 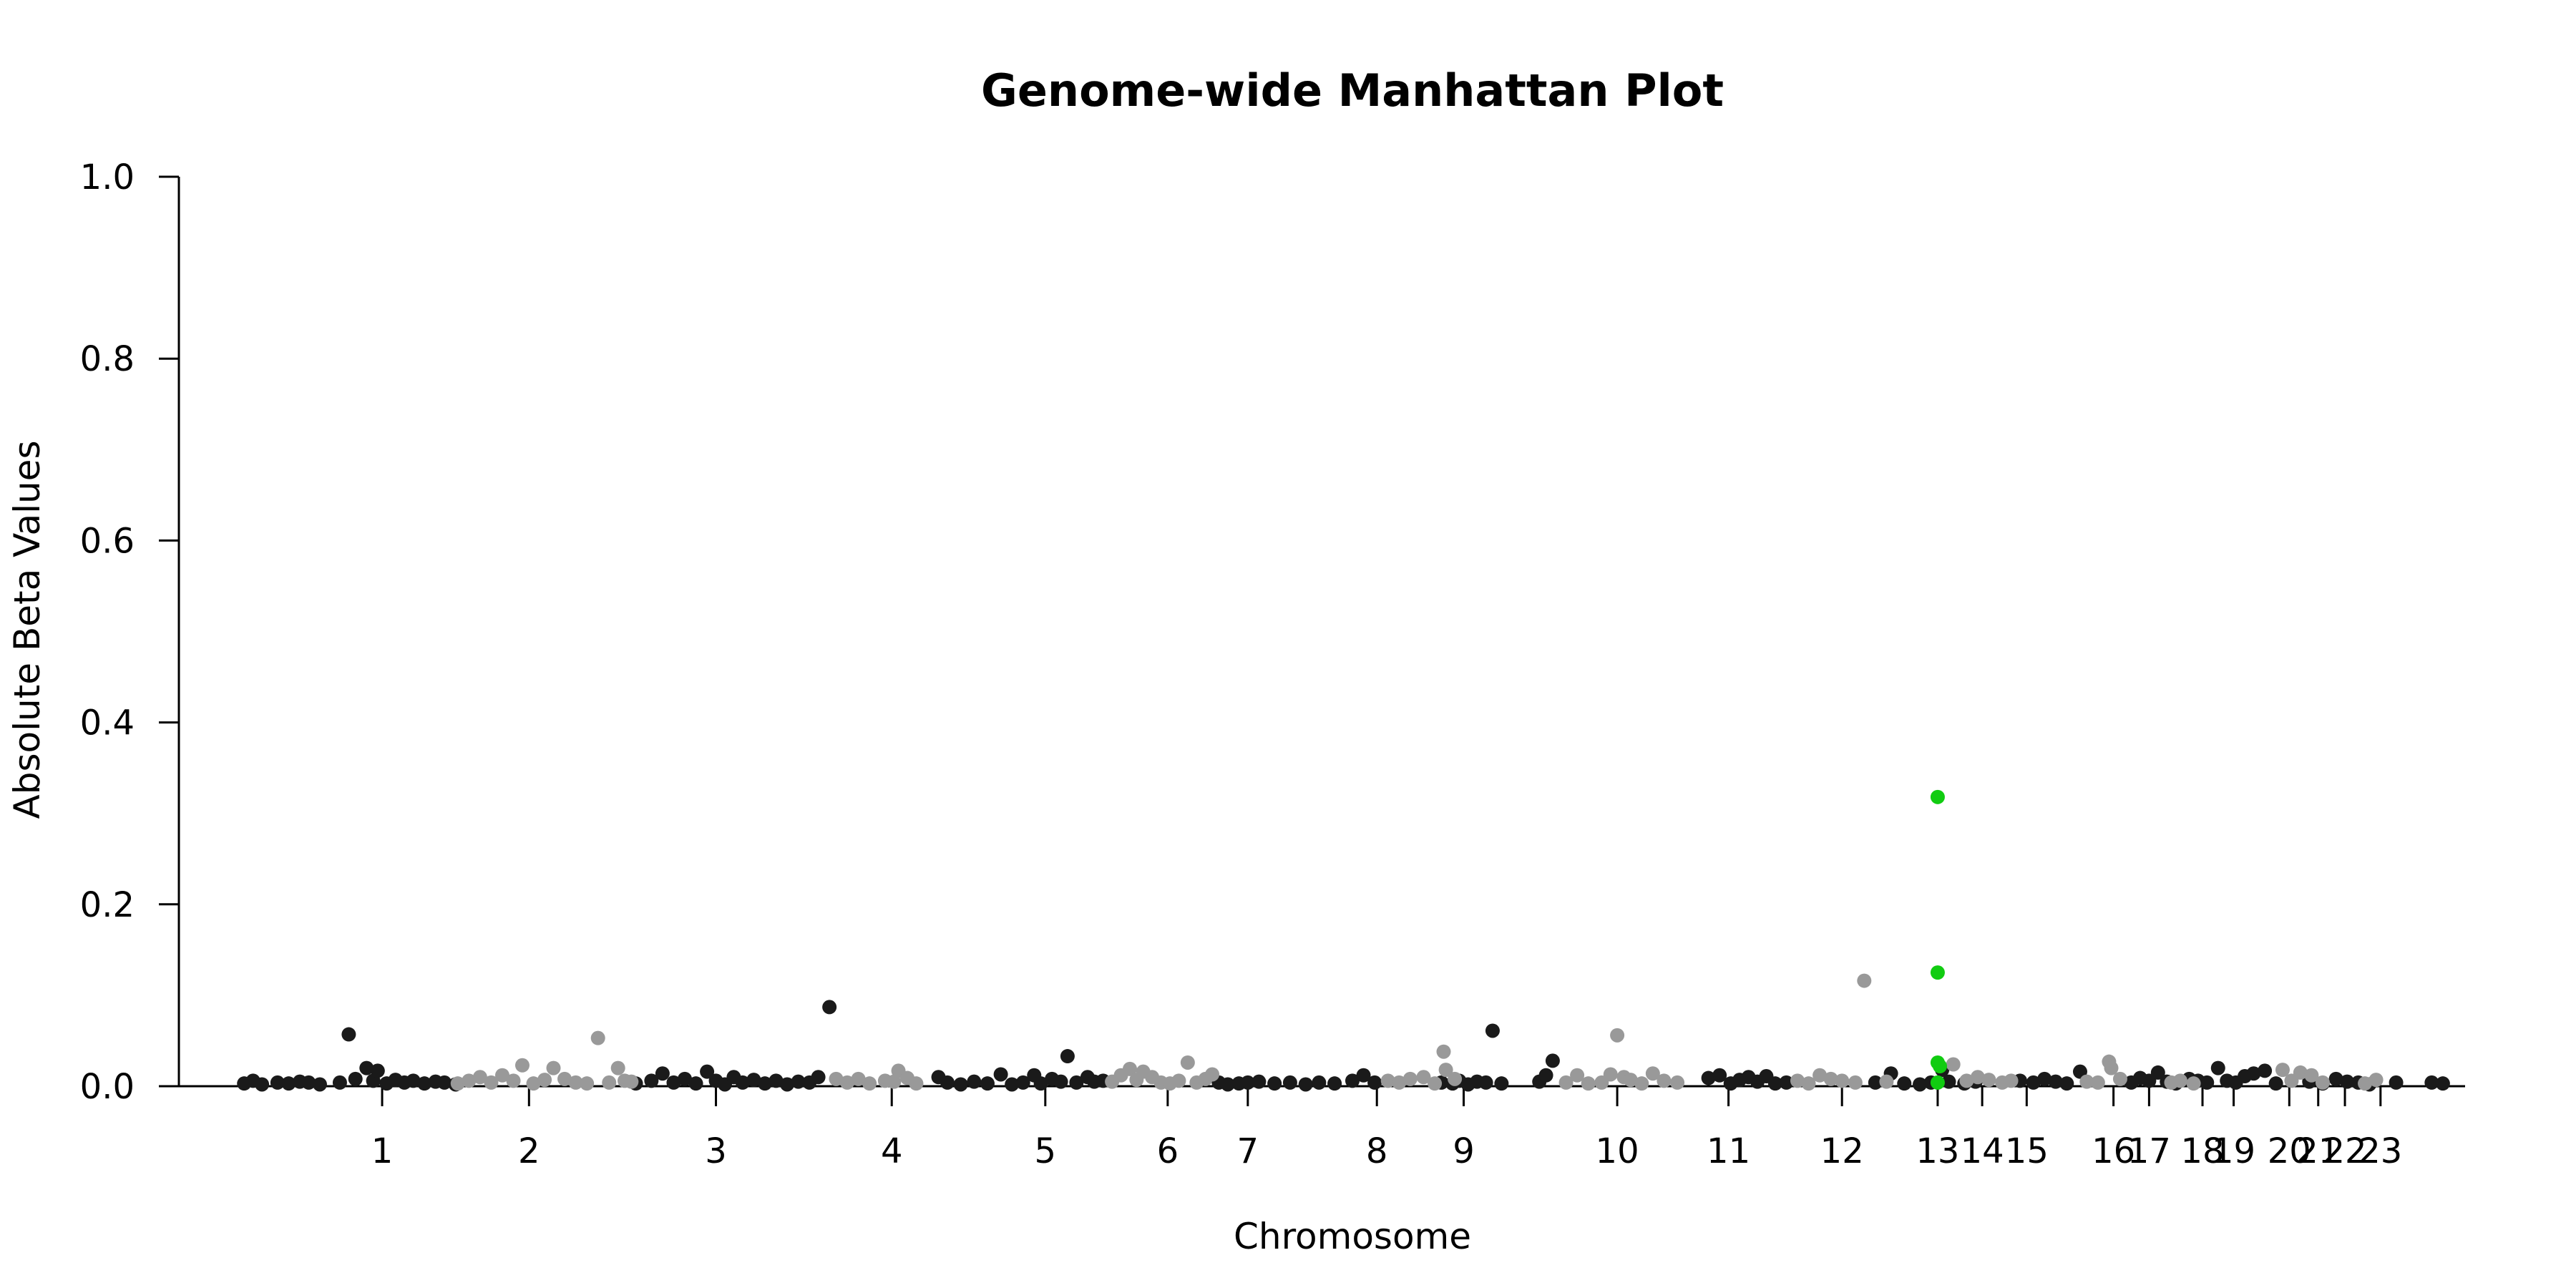 What do you see at coordinates (2289, 1151) in the screenshot?
I see `x-tick-label: 20` at bounding box center [2289, 1151].